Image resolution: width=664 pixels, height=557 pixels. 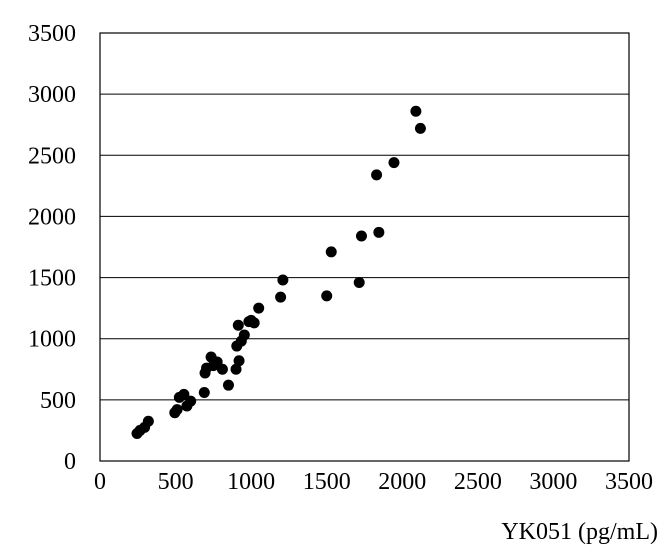 I want to click on y-tick-label: 0, so click(x=70, y=462).